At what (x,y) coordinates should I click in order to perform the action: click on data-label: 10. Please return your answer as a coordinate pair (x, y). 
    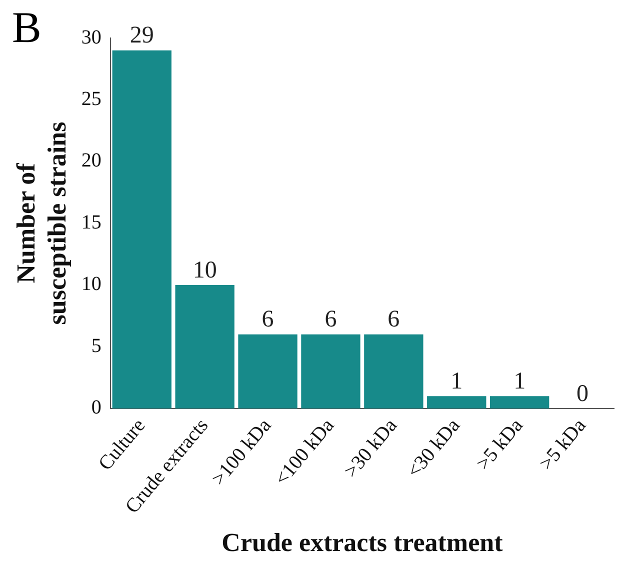
    Looking at the image, I should click on (204, 270).